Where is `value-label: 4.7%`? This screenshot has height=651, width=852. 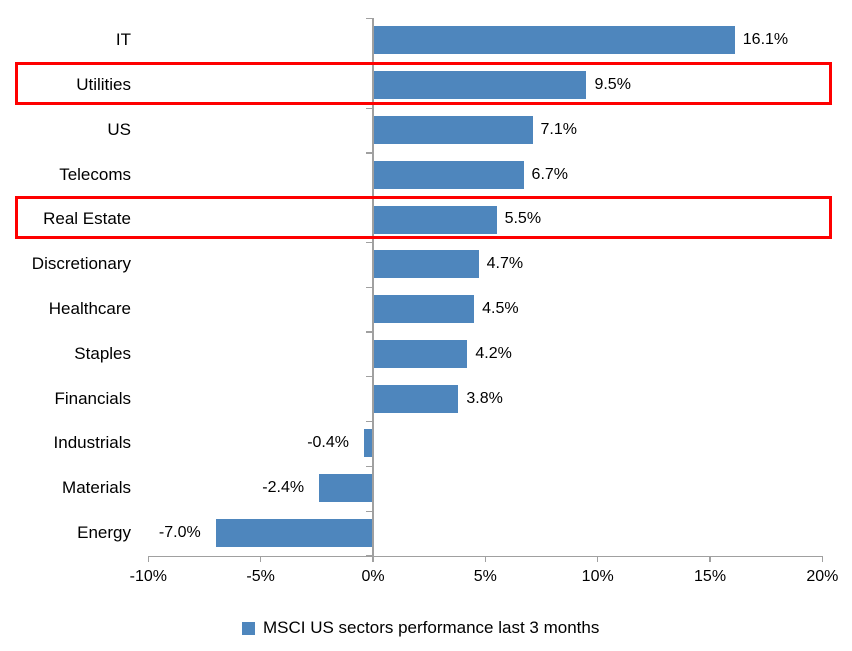 value-label: 4.7% is located at coordinates (505, 264).